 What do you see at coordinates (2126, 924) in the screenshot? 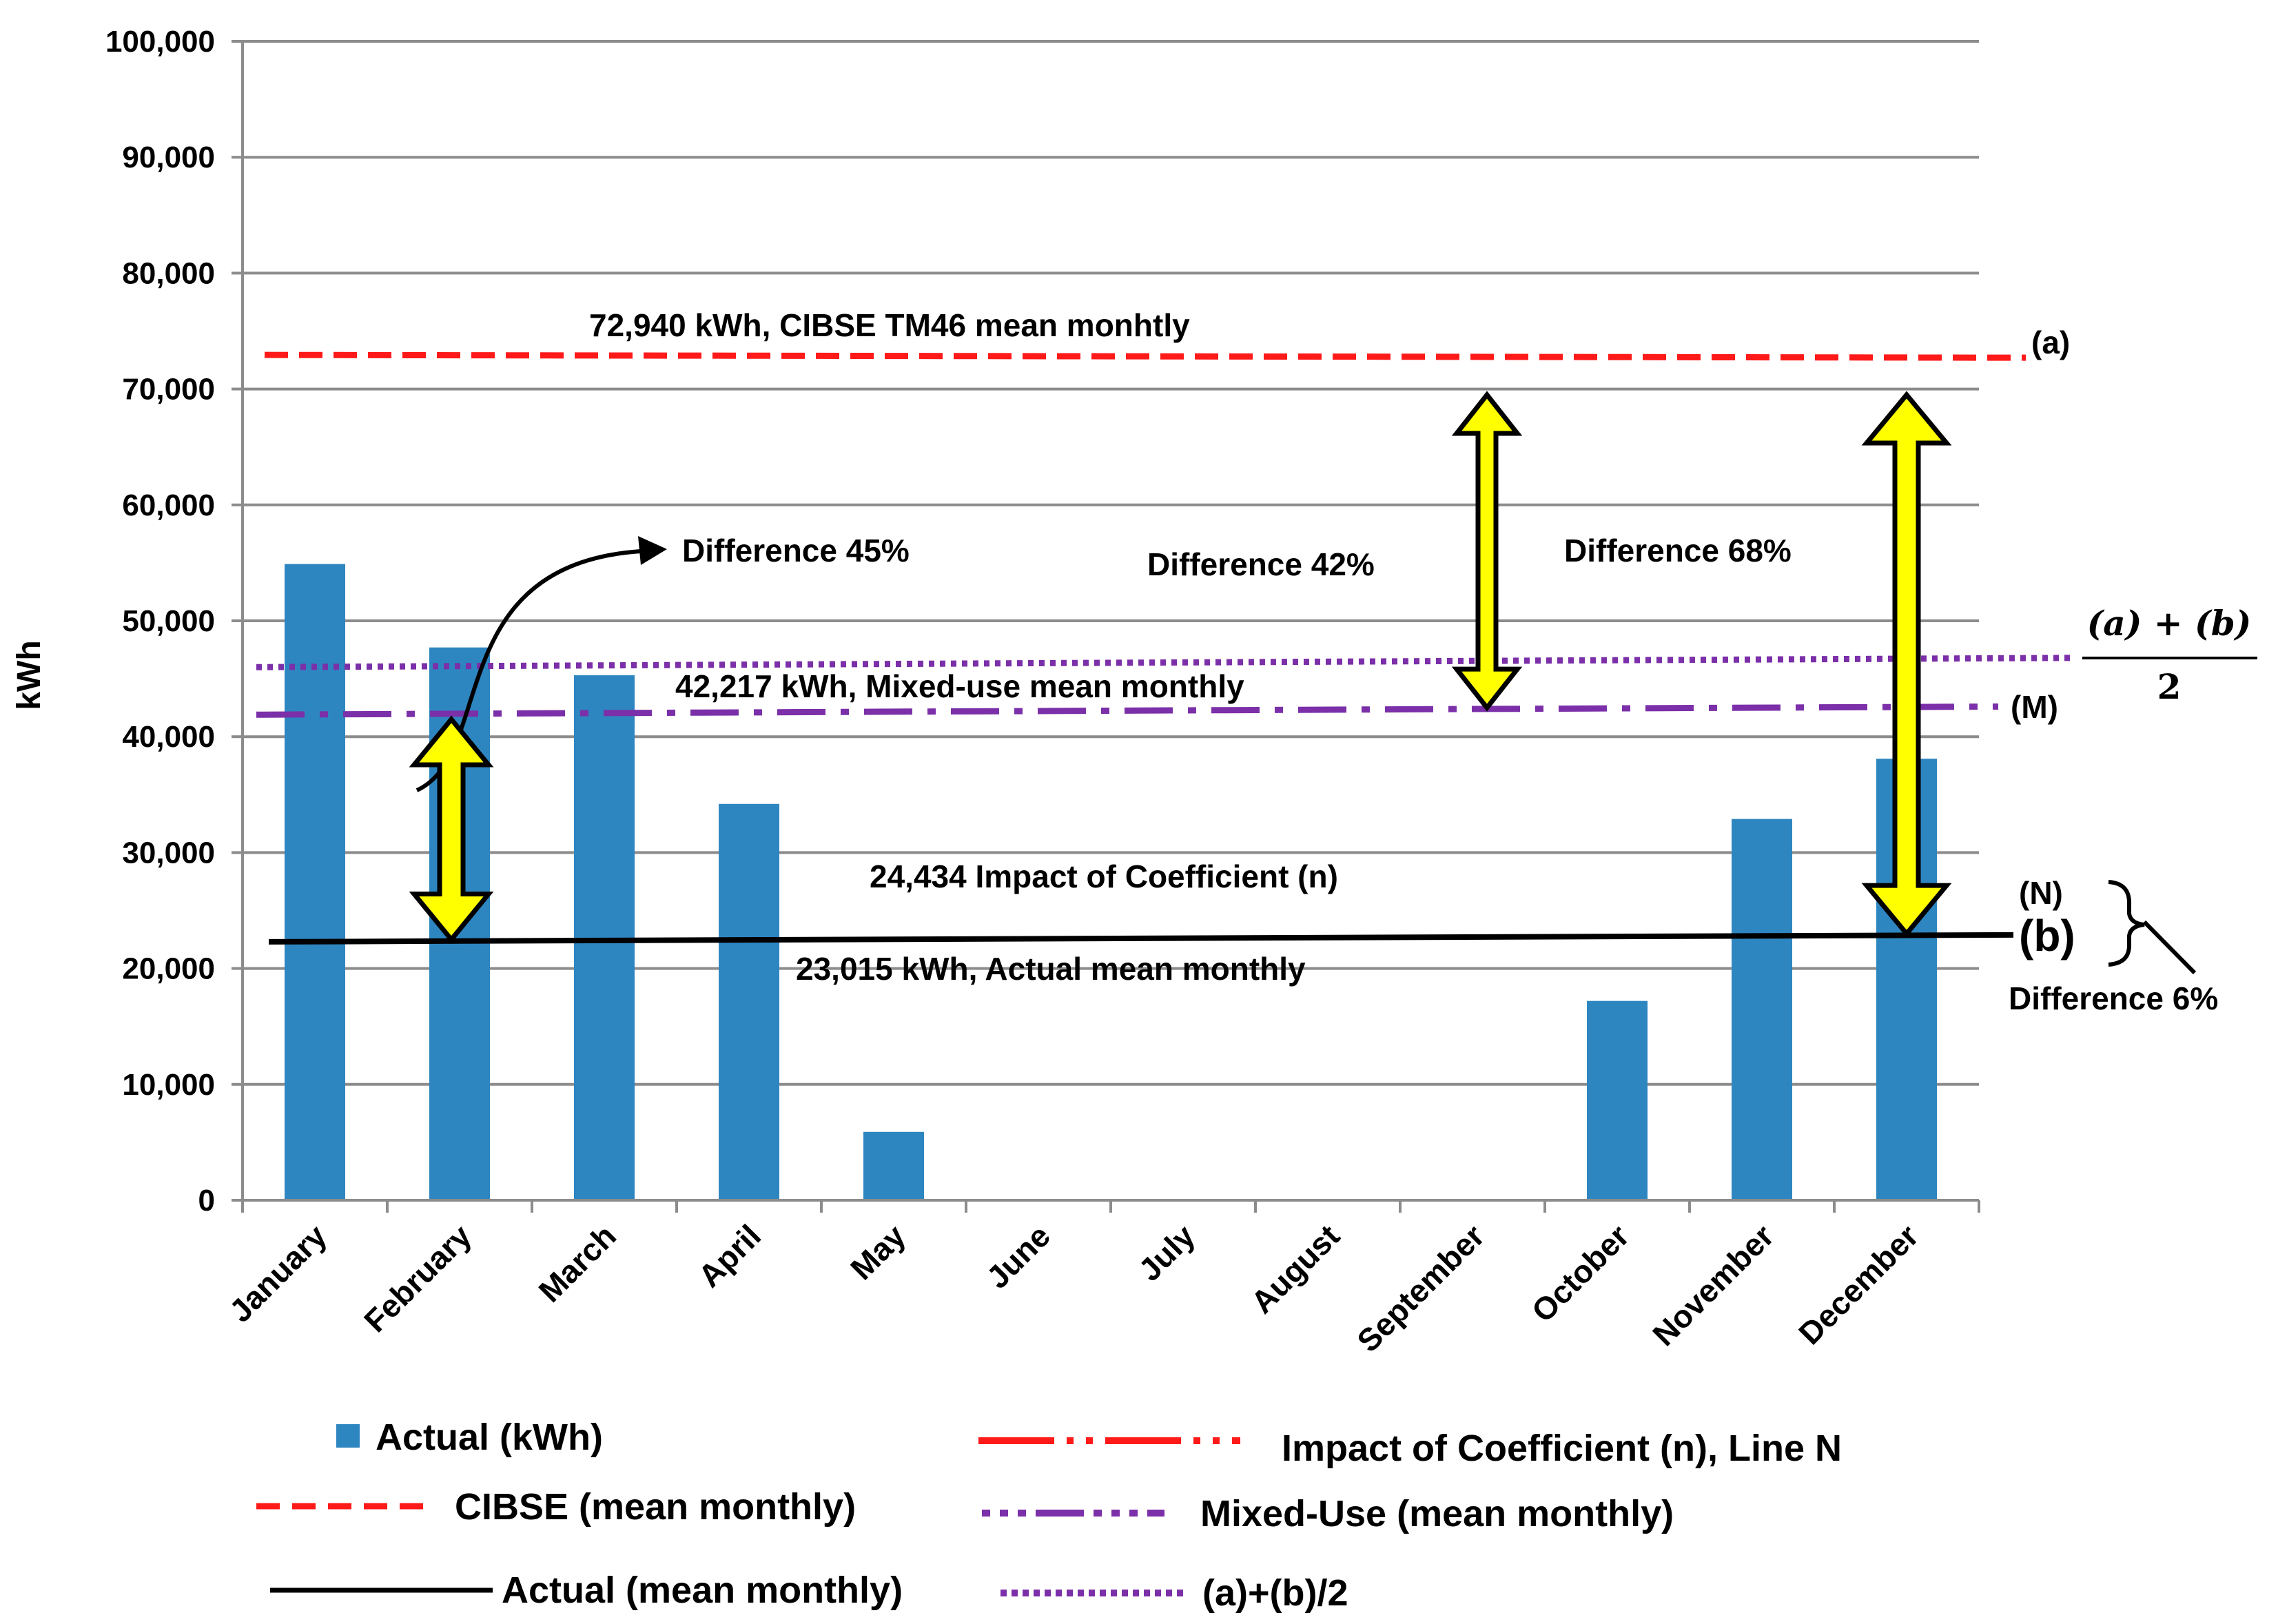
I see `difference-brace` at bounding box center [2126, 924].